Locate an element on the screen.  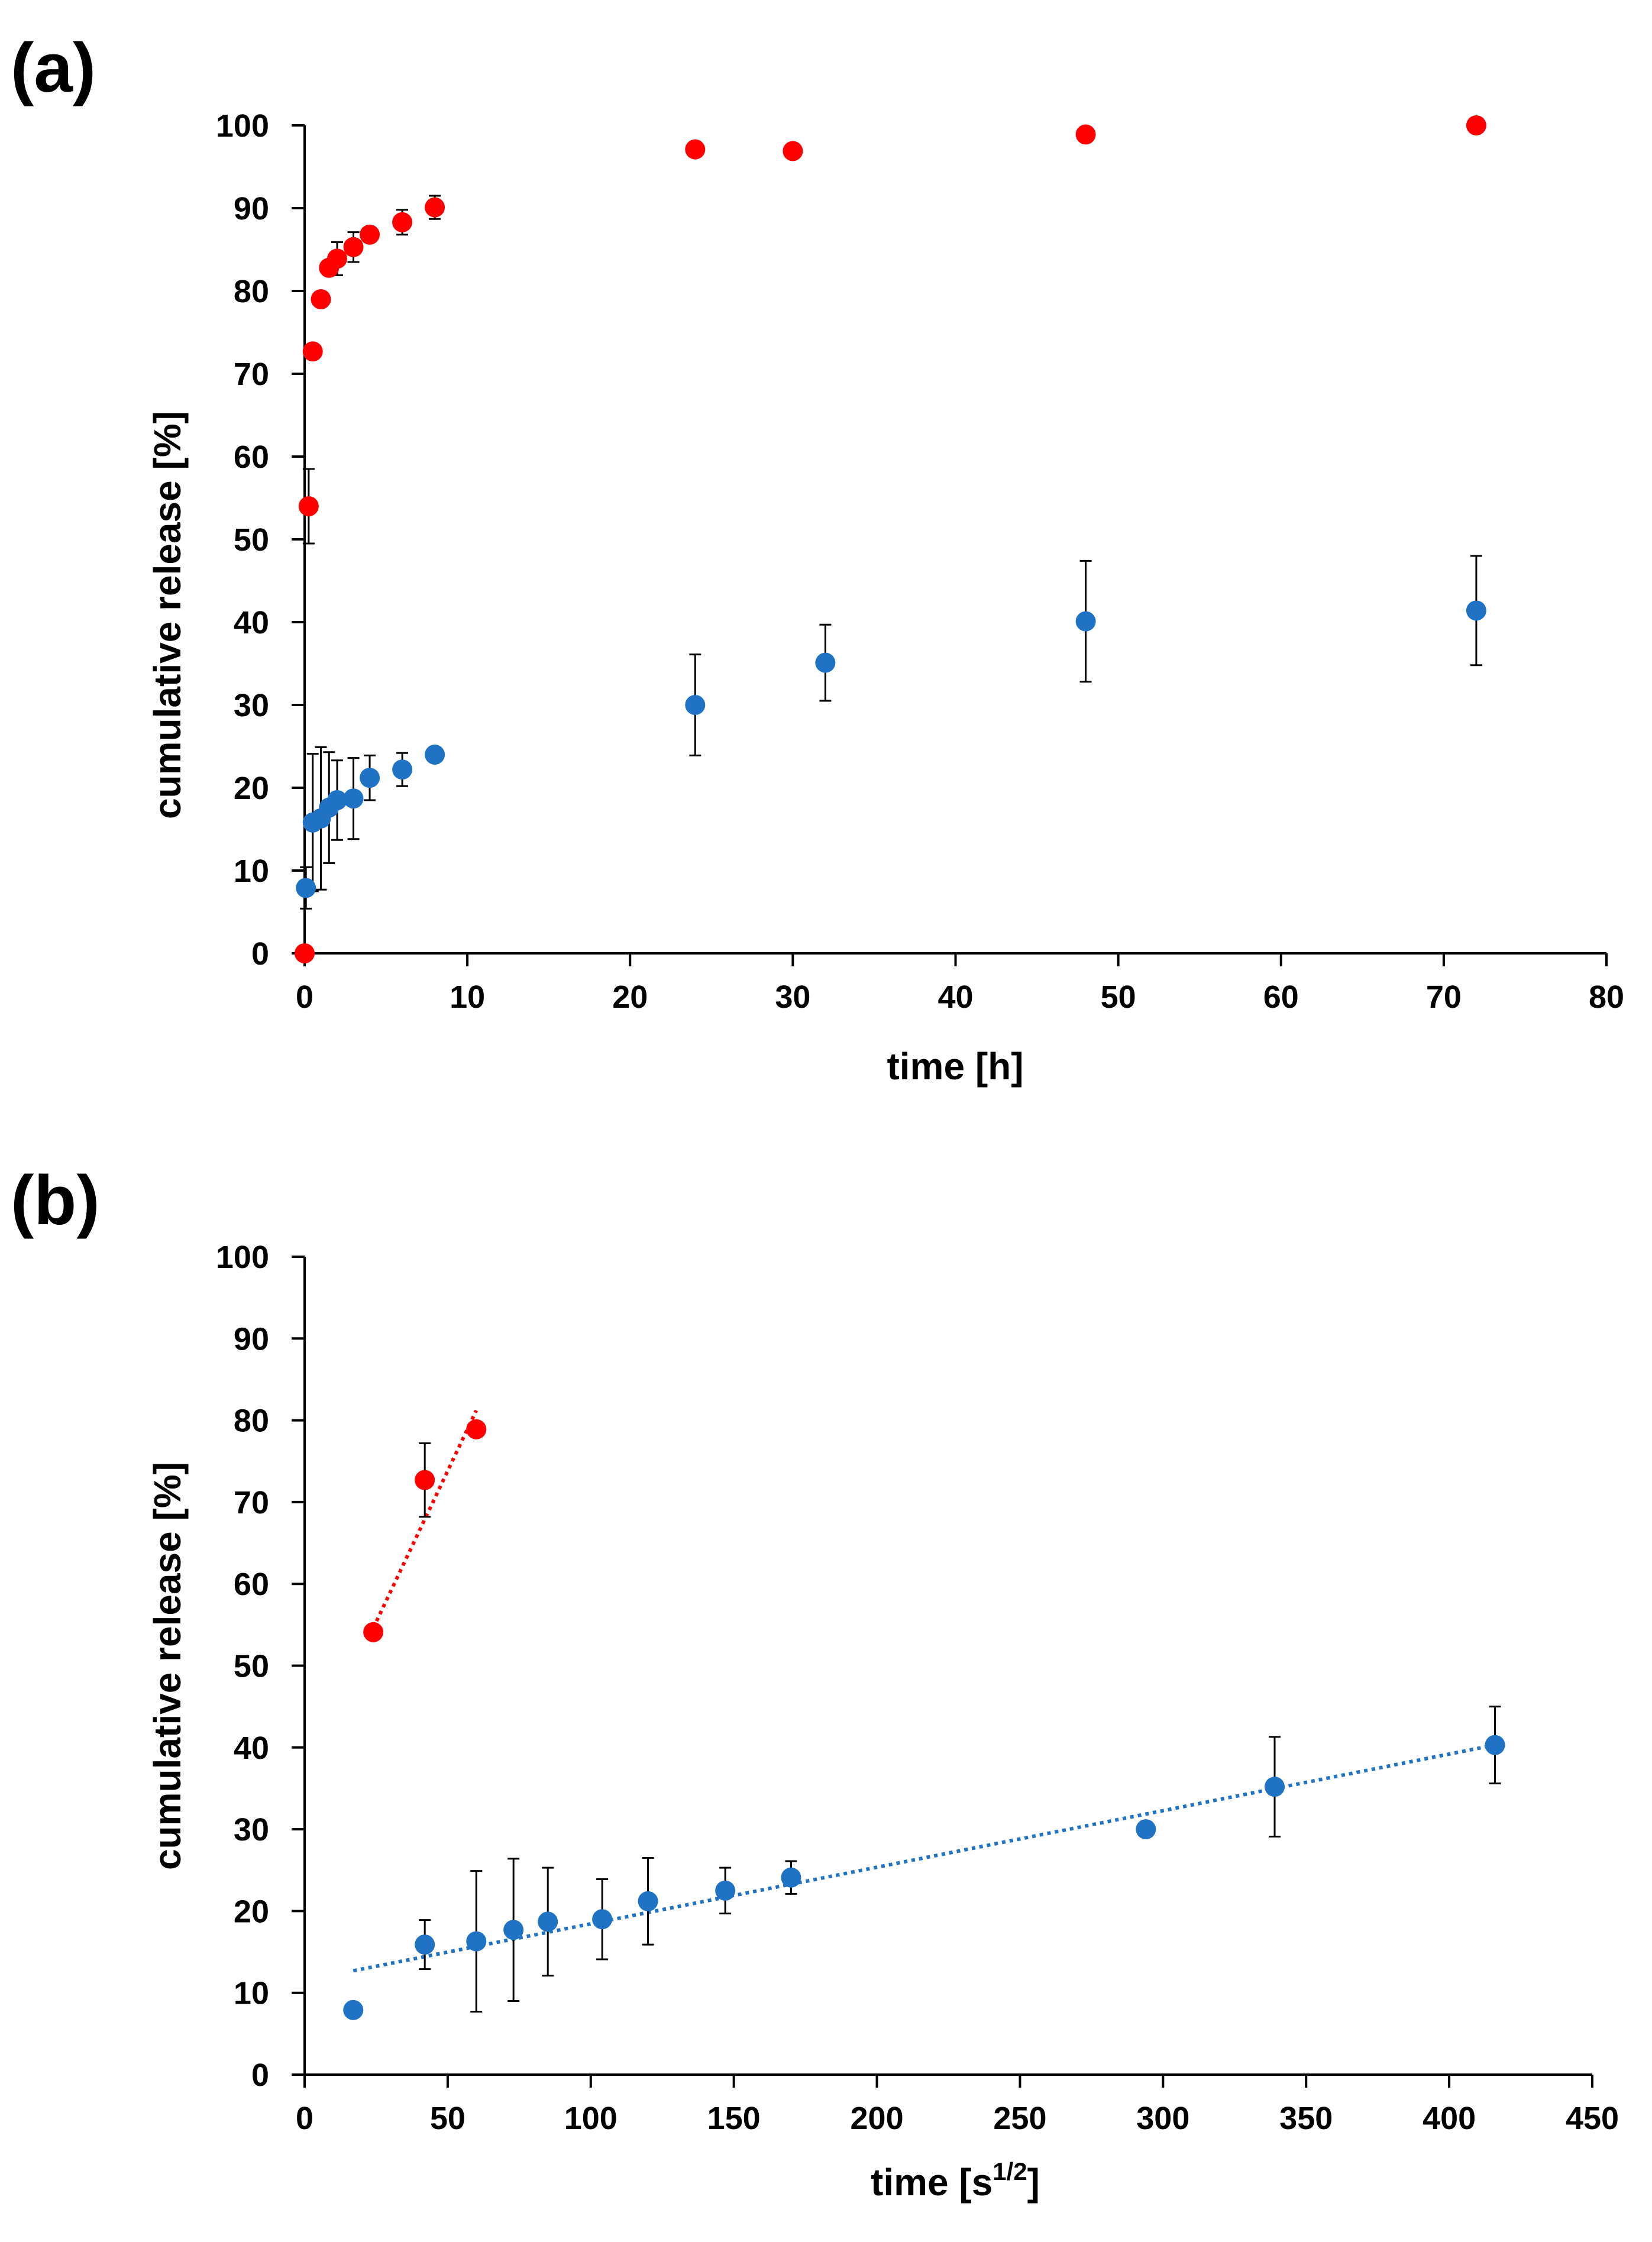
x-tick-label-b: 100 is located at coordinates (591, 2118).